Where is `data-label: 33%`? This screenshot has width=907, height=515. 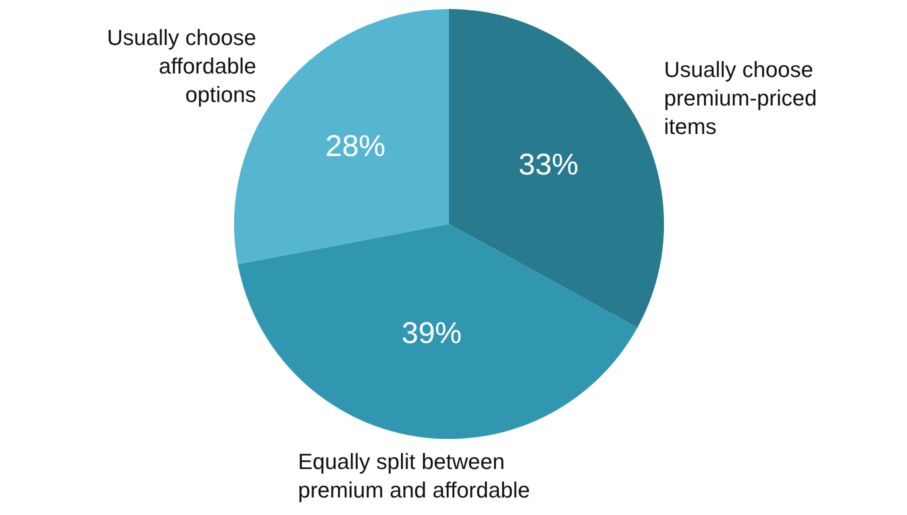 data-label: 33% is located at coordinates (548, 165).